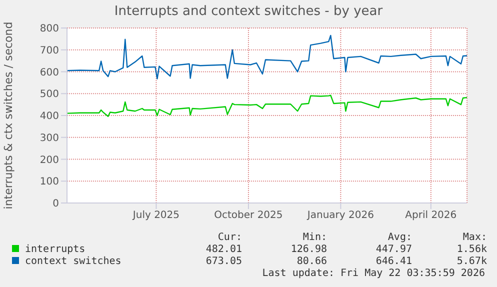 The image size is (497, 287). Describe the element at coordinates (373, 274) in the screenshot. I see `text: Last update: Fri May 22 03:35:59 2026` at that location.